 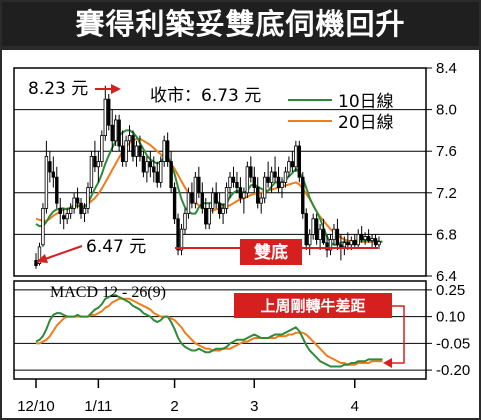 I want to click on double-bottom-label: 雙底, so click(x=271, y=252).